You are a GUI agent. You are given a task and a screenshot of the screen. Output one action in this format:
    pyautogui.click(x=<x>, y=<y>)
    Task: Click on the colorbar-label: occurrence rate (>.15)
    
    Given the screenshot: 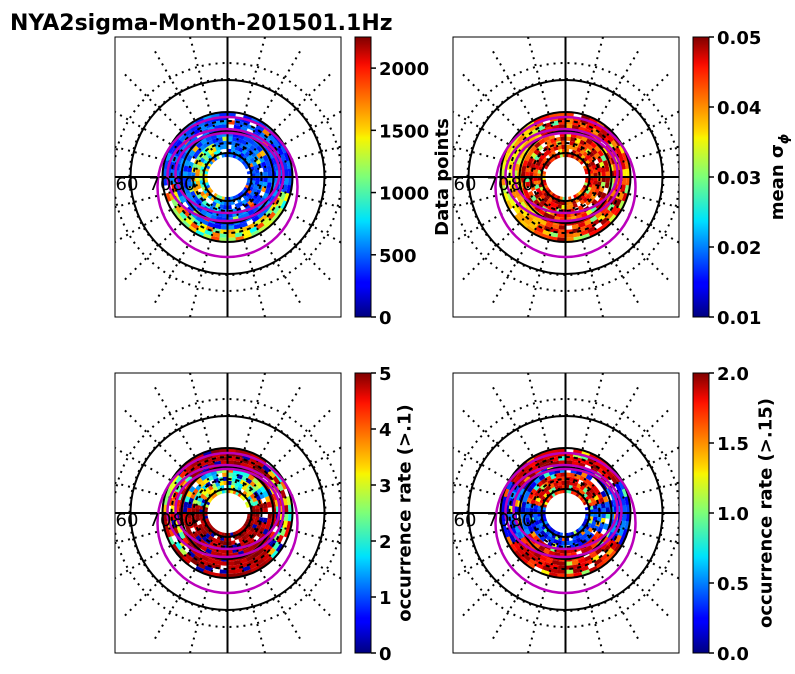 What is the action you would take?
    pyautogui.click(x=766, y=513)
    